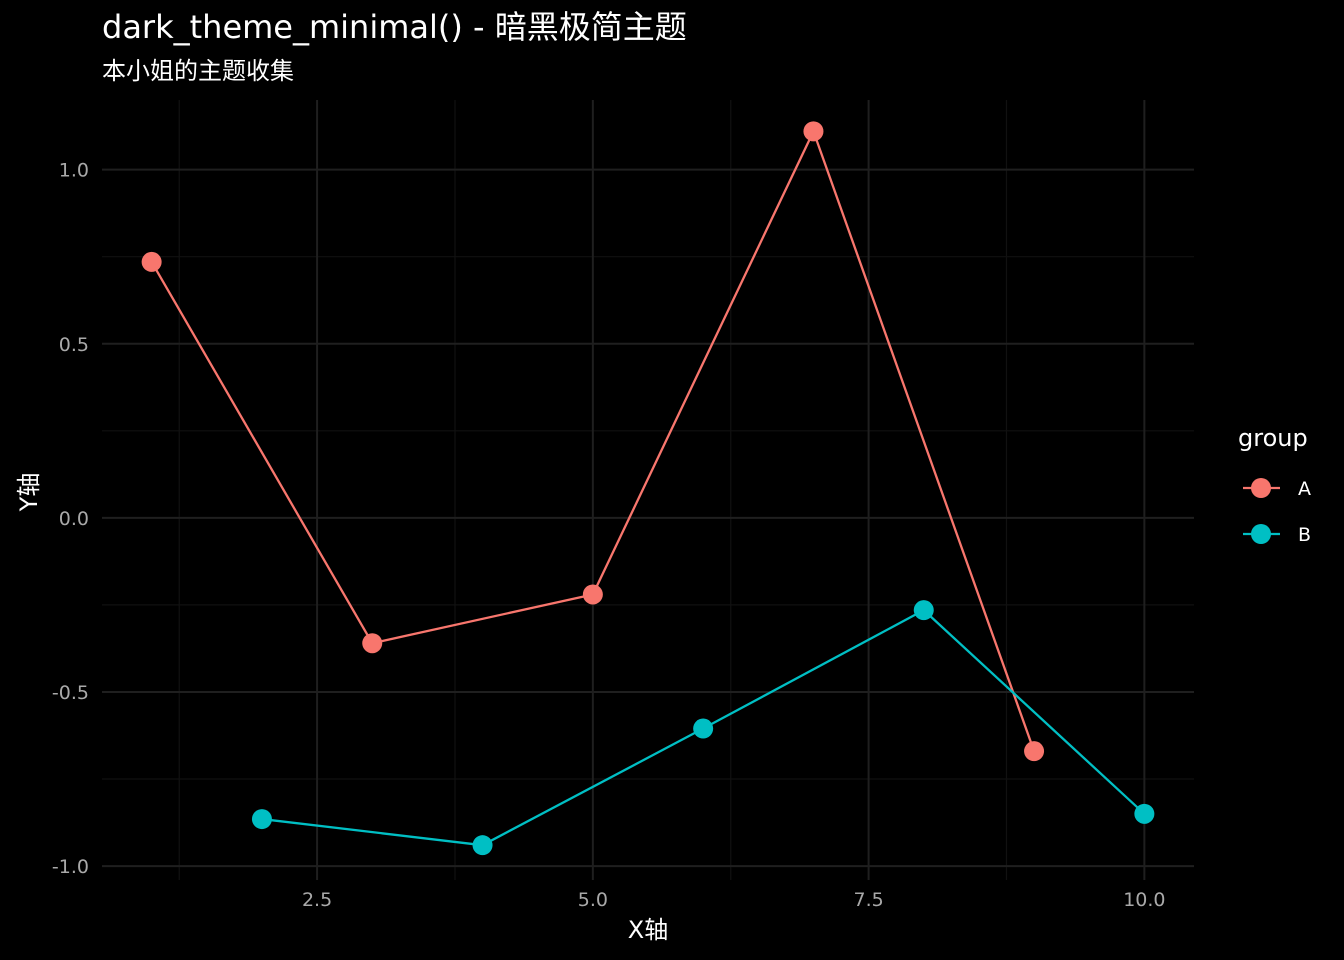  I want to click on legend-key-point-A, so click(1261, 488).